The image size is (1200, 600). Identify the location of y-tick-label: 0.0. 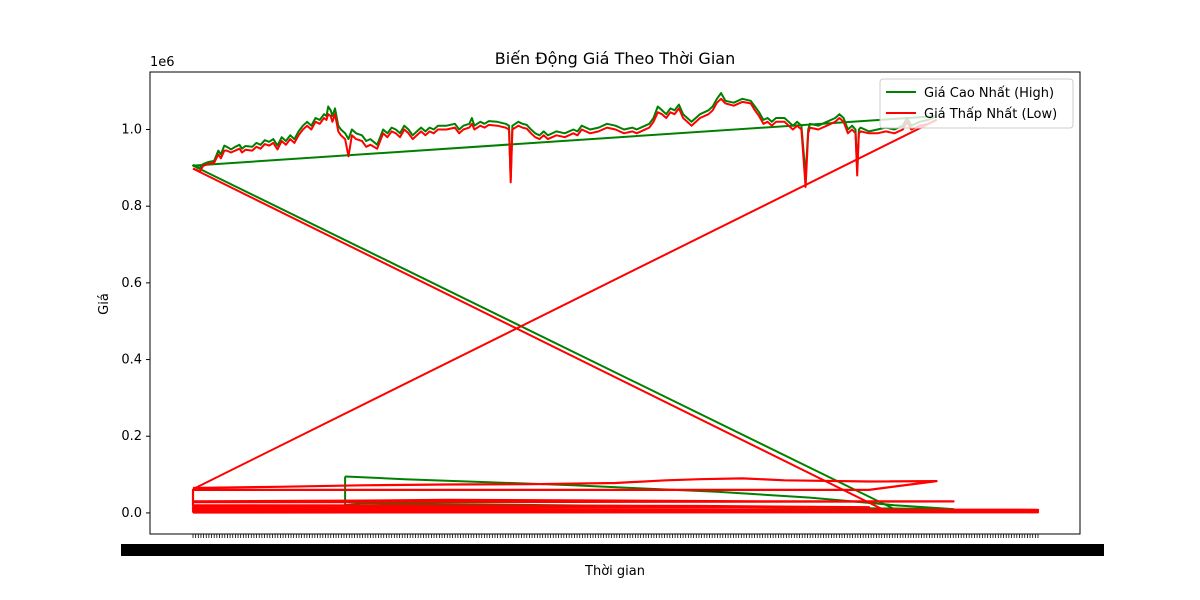
(131, 513).